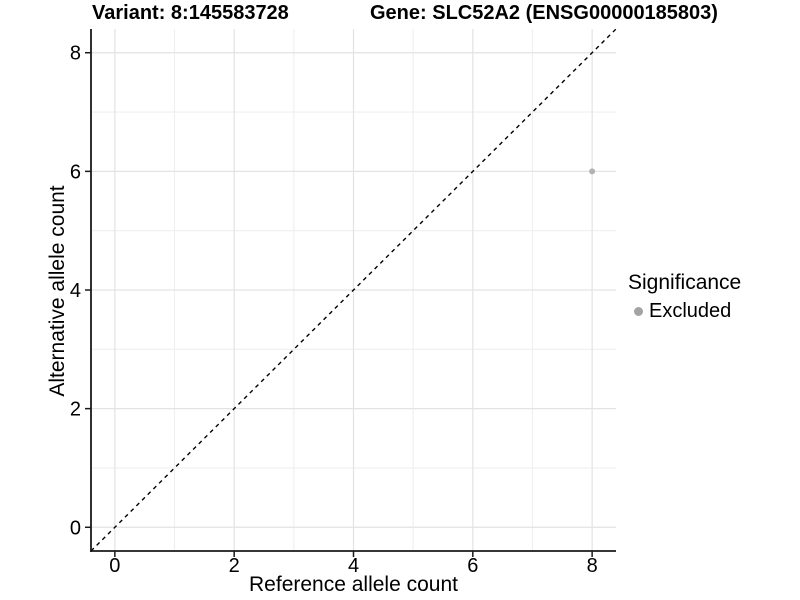 This screenshot has width=800, height=600. Describe the element at coordinates (75, 291) in the screenshot. I see `y-tick-label: 4` at that location.